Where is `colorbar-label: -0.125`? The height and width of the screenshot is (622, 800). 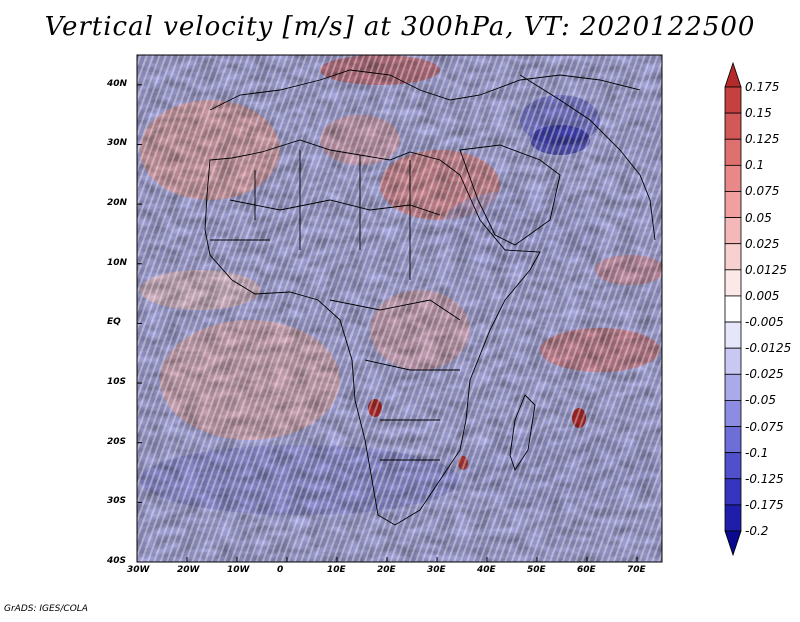 colorbar-label: -0.125 is located at coordinates (764, 478).